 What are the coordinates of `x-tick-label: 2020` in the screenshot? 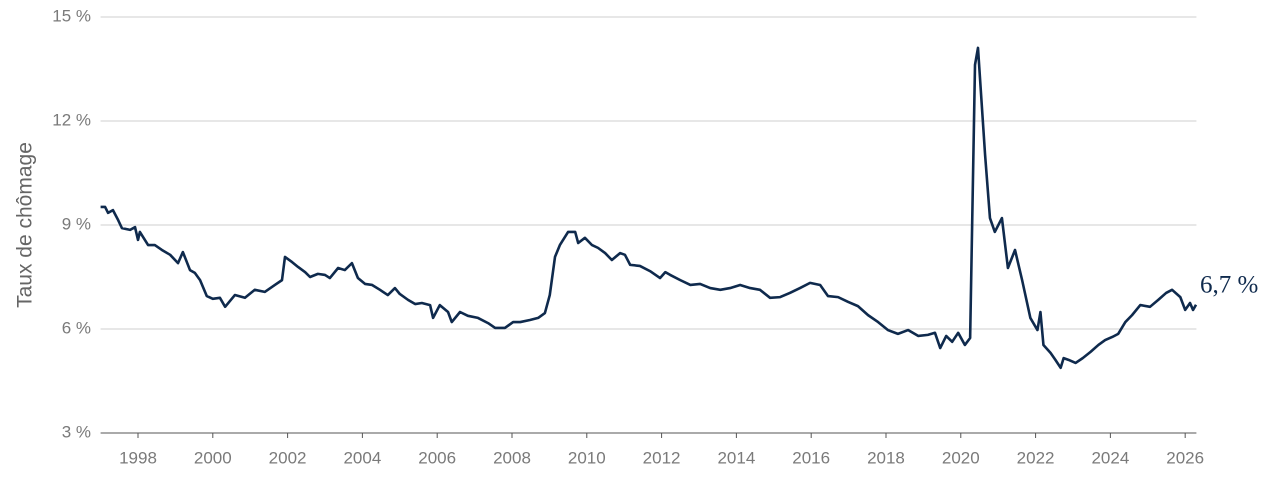 It's located at (961, 457).